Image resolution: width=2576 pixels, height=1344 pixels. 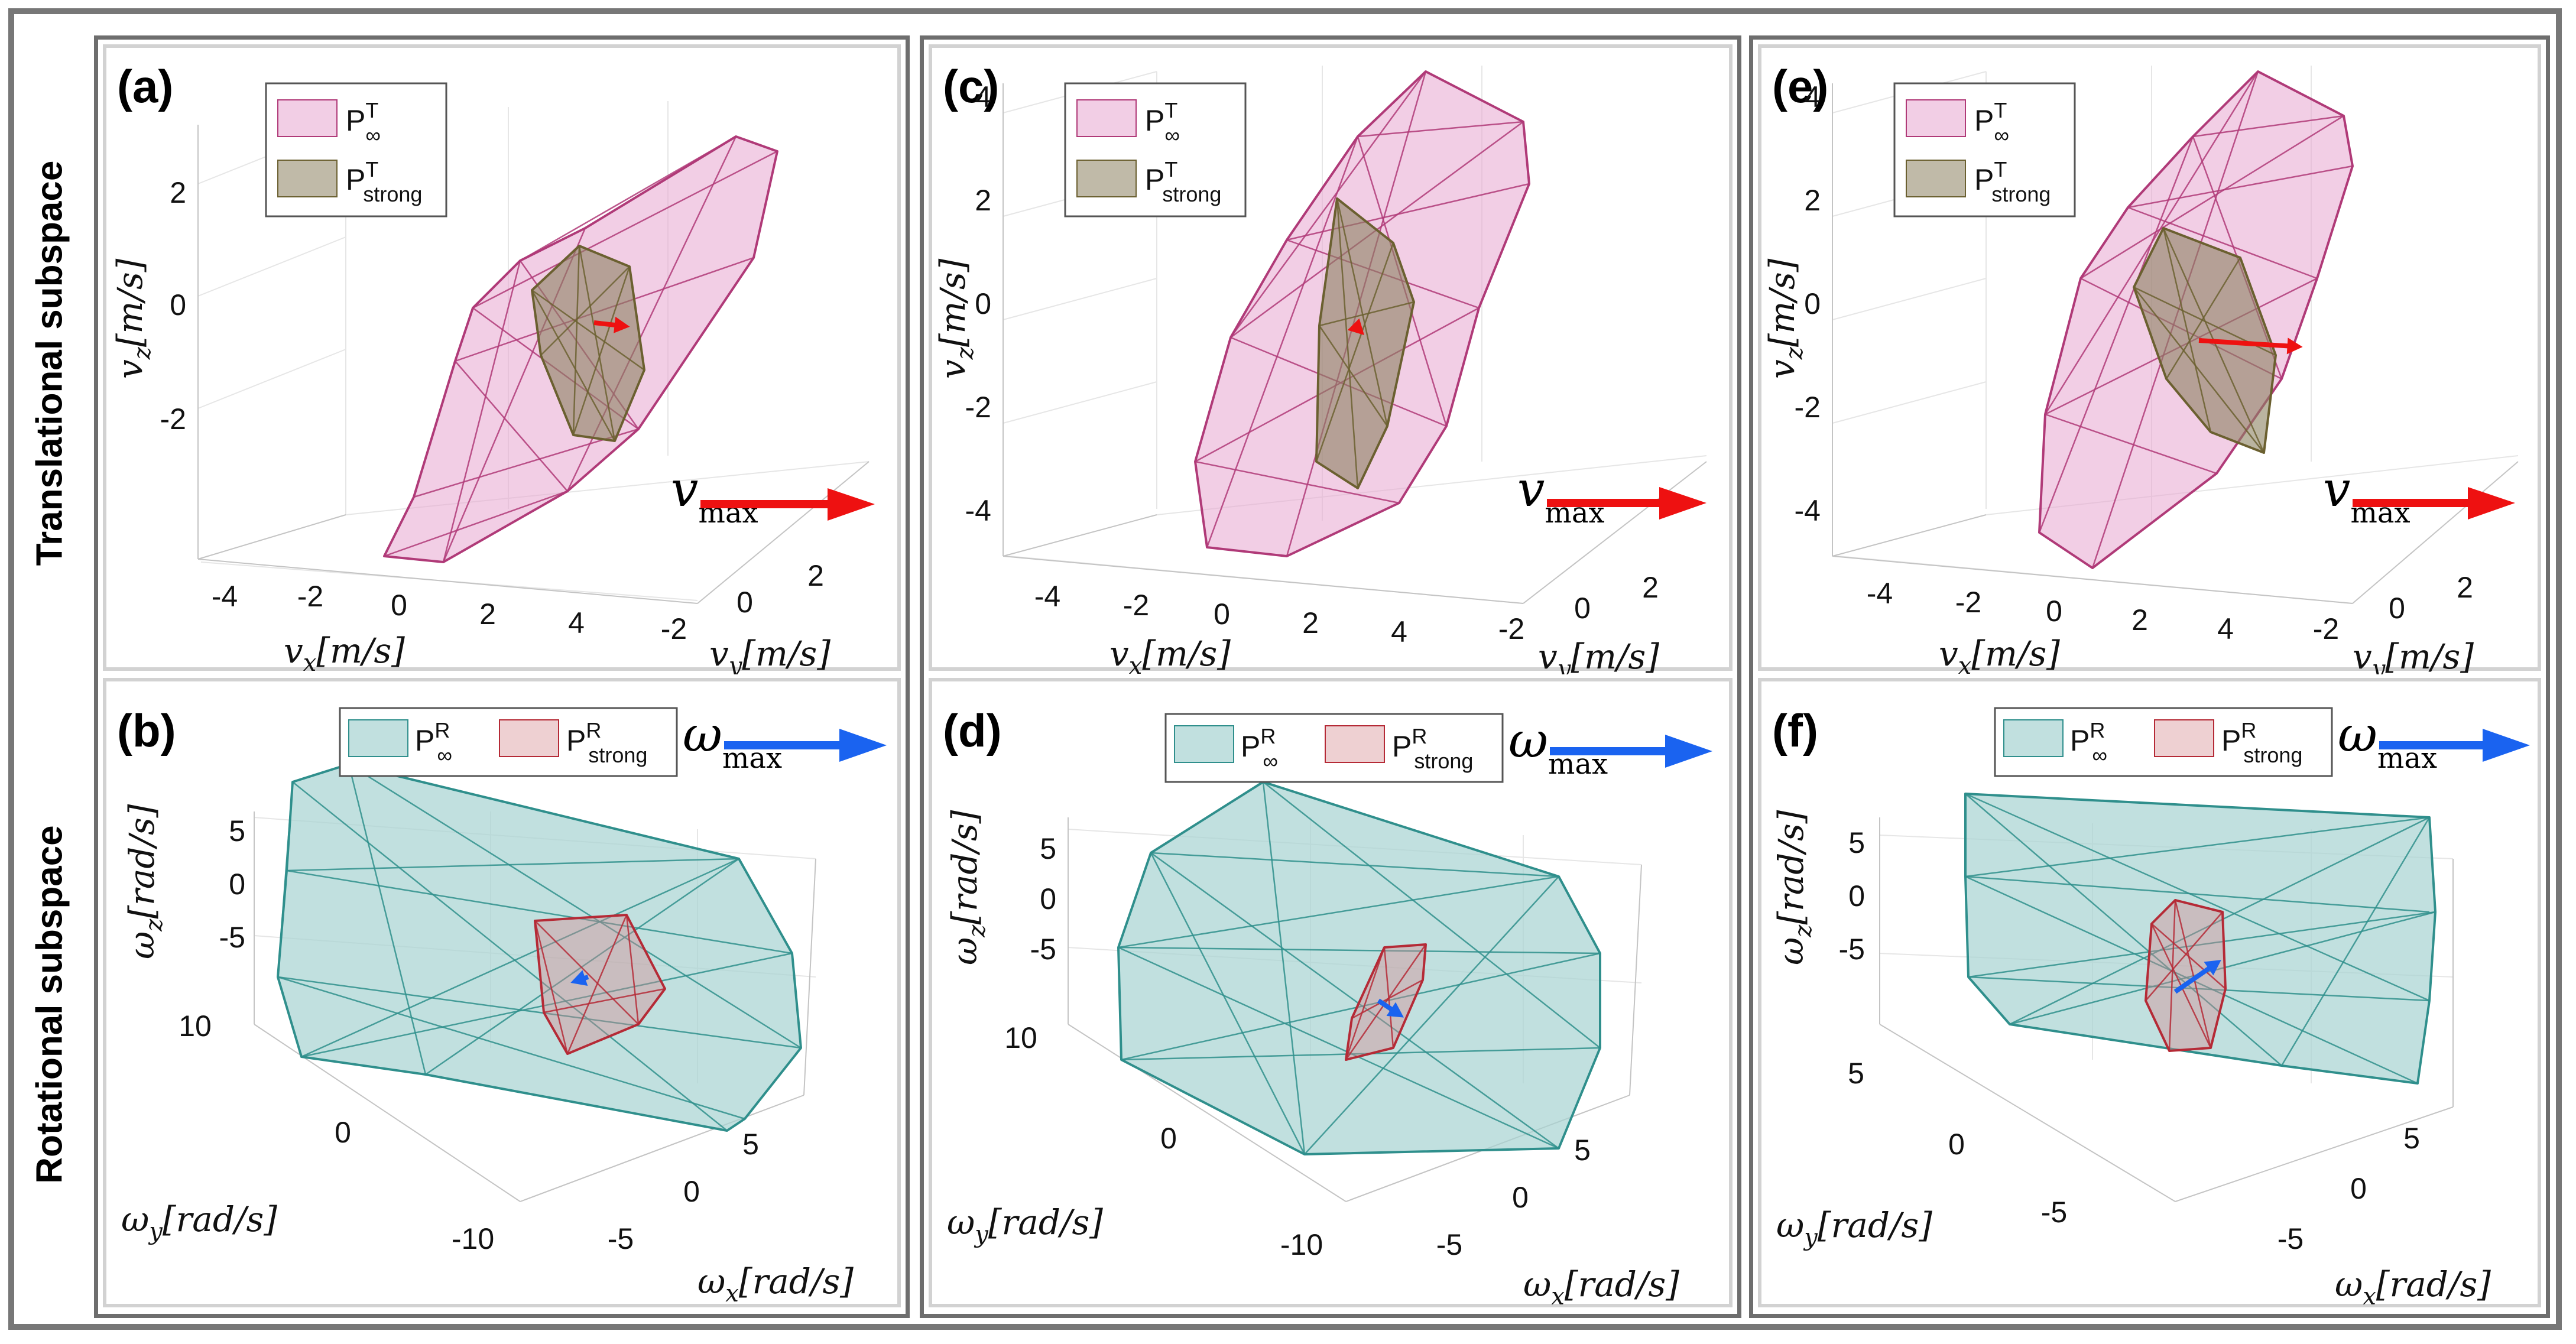 I want to click on legend-swatch-pink, so click(x=1106, y=118).